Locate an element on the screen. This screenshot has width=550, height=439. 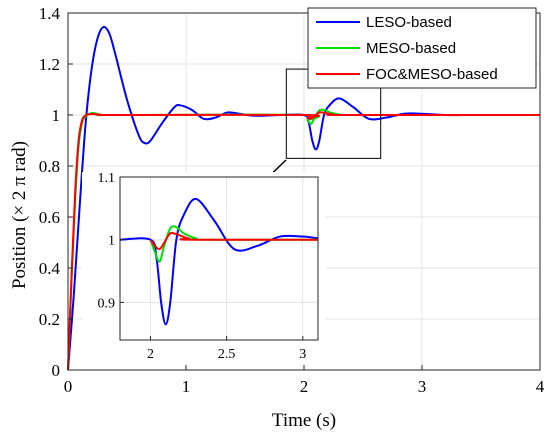
inset-frame is located at coordinates (219, 258).